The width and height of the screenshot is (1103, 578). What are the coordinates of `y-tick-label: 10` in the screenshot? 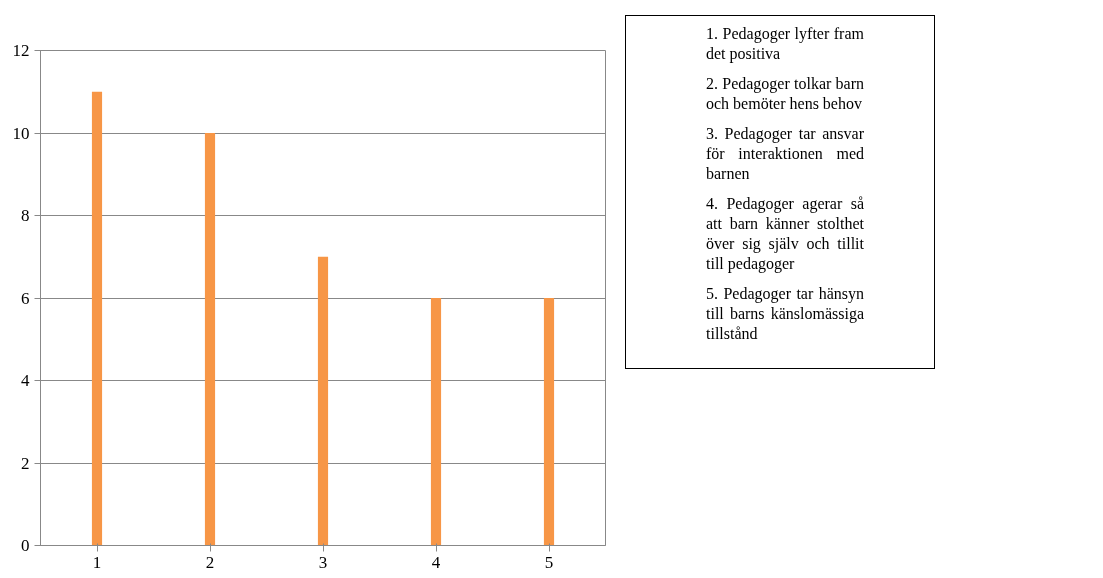 It's located at (21, 133).